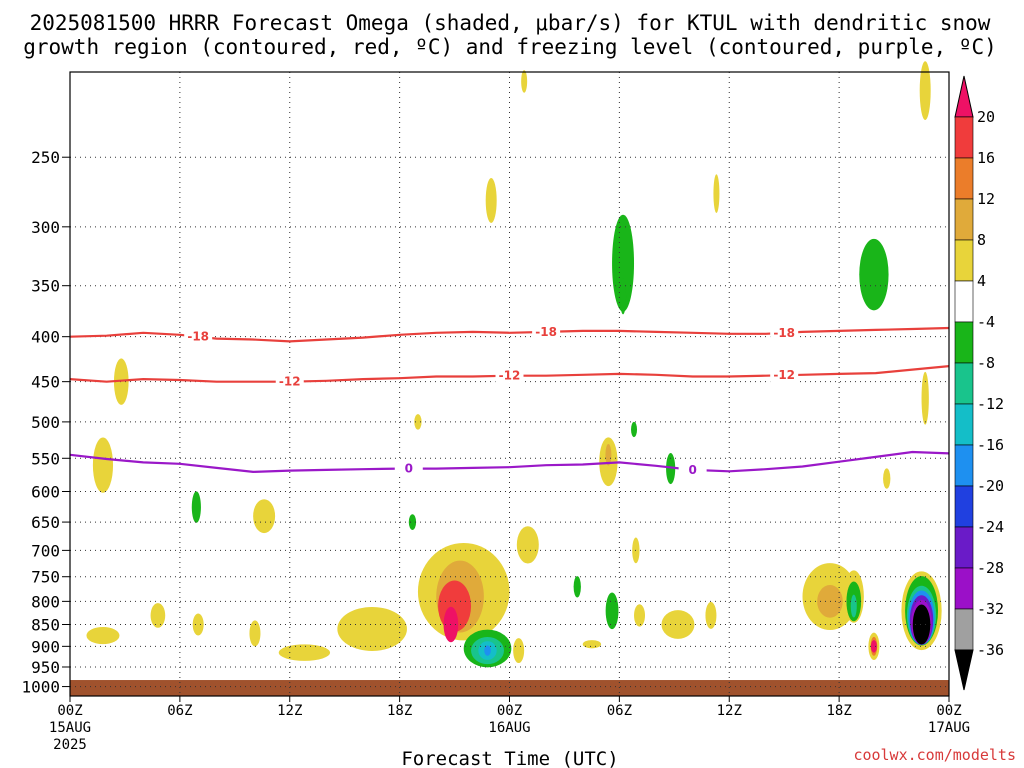  What do you see at coordinates (40, 687) in the screenshot?
I see `y-tick-label-1000: 1000` at bounding box center [40, 687].